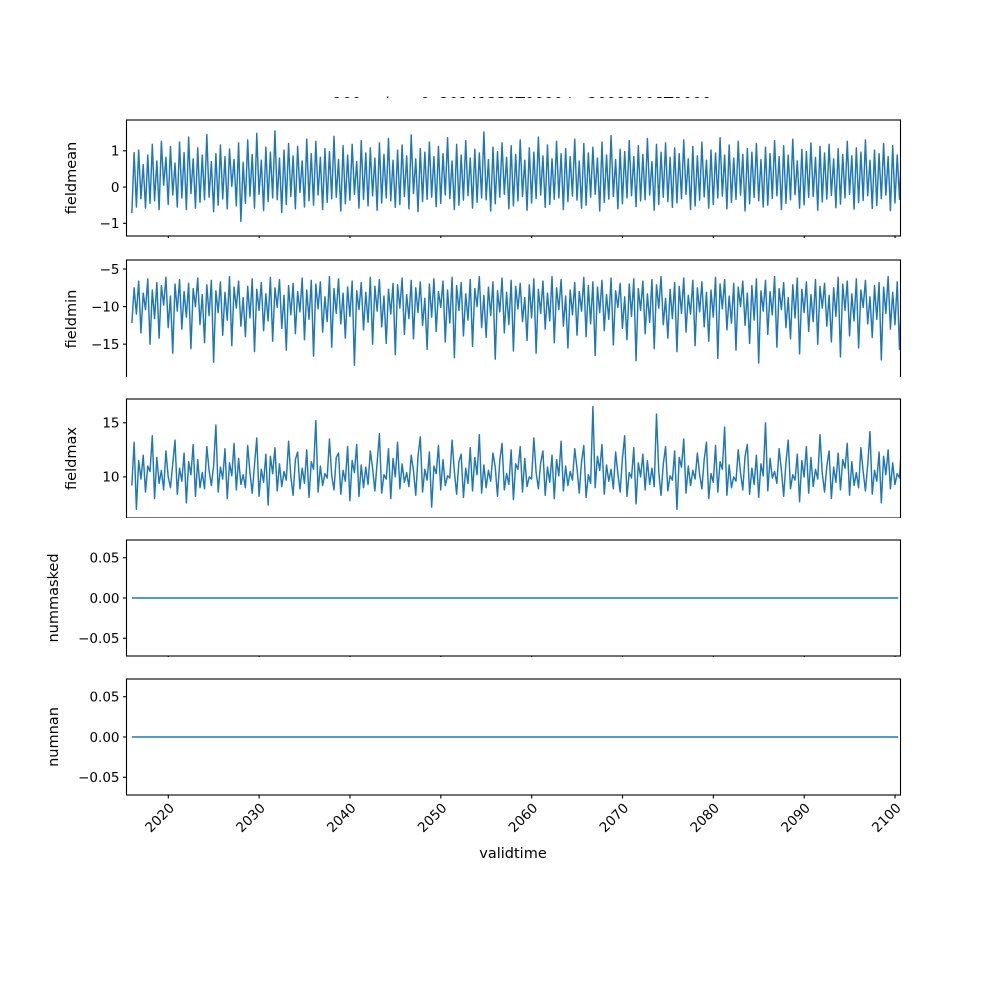 This screenshot has height=1000, width=1000. Describe the element at coordinates (115, 152) in the screenshot. I see `y-tick-label: 1` at that location.